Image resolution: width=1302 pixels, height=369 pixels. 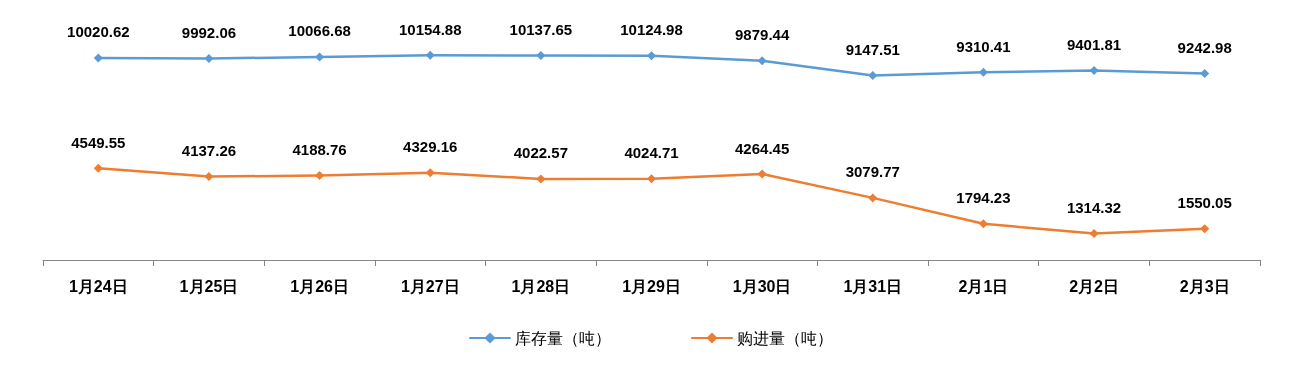 What do you see at coordinates (430, 286) in the screenshot?
I see `x-tick-label: 1月27日` at bounding box center [430, 286].